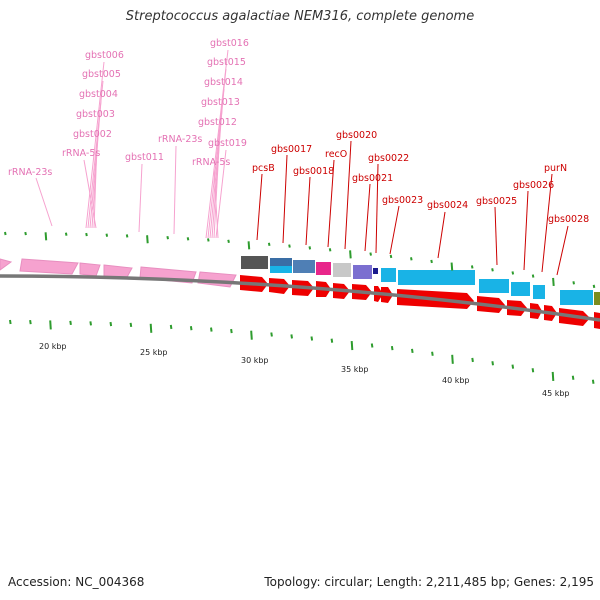 This screenshot has width=600, height=600. I want to click on gene-label: rRNA-5s, so click(211, 162).